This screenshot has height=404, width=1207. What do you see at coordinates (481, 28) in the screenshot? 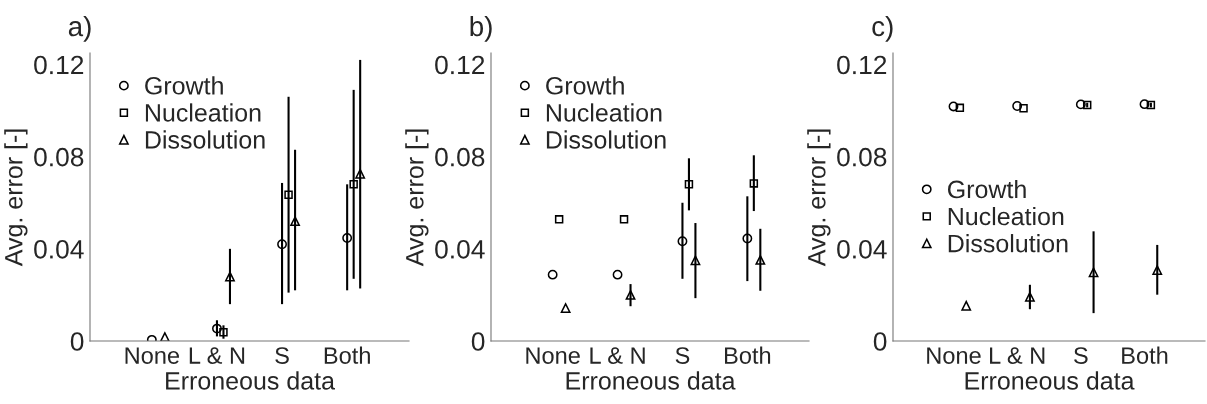
I see `chart-title: b)` at bounding box center [481, 28].